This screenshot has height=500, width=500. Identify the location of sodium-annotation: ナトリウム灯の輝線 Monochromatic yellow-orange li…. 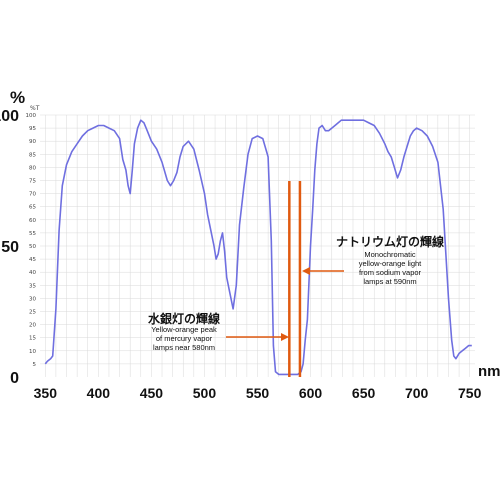
(373, 260).